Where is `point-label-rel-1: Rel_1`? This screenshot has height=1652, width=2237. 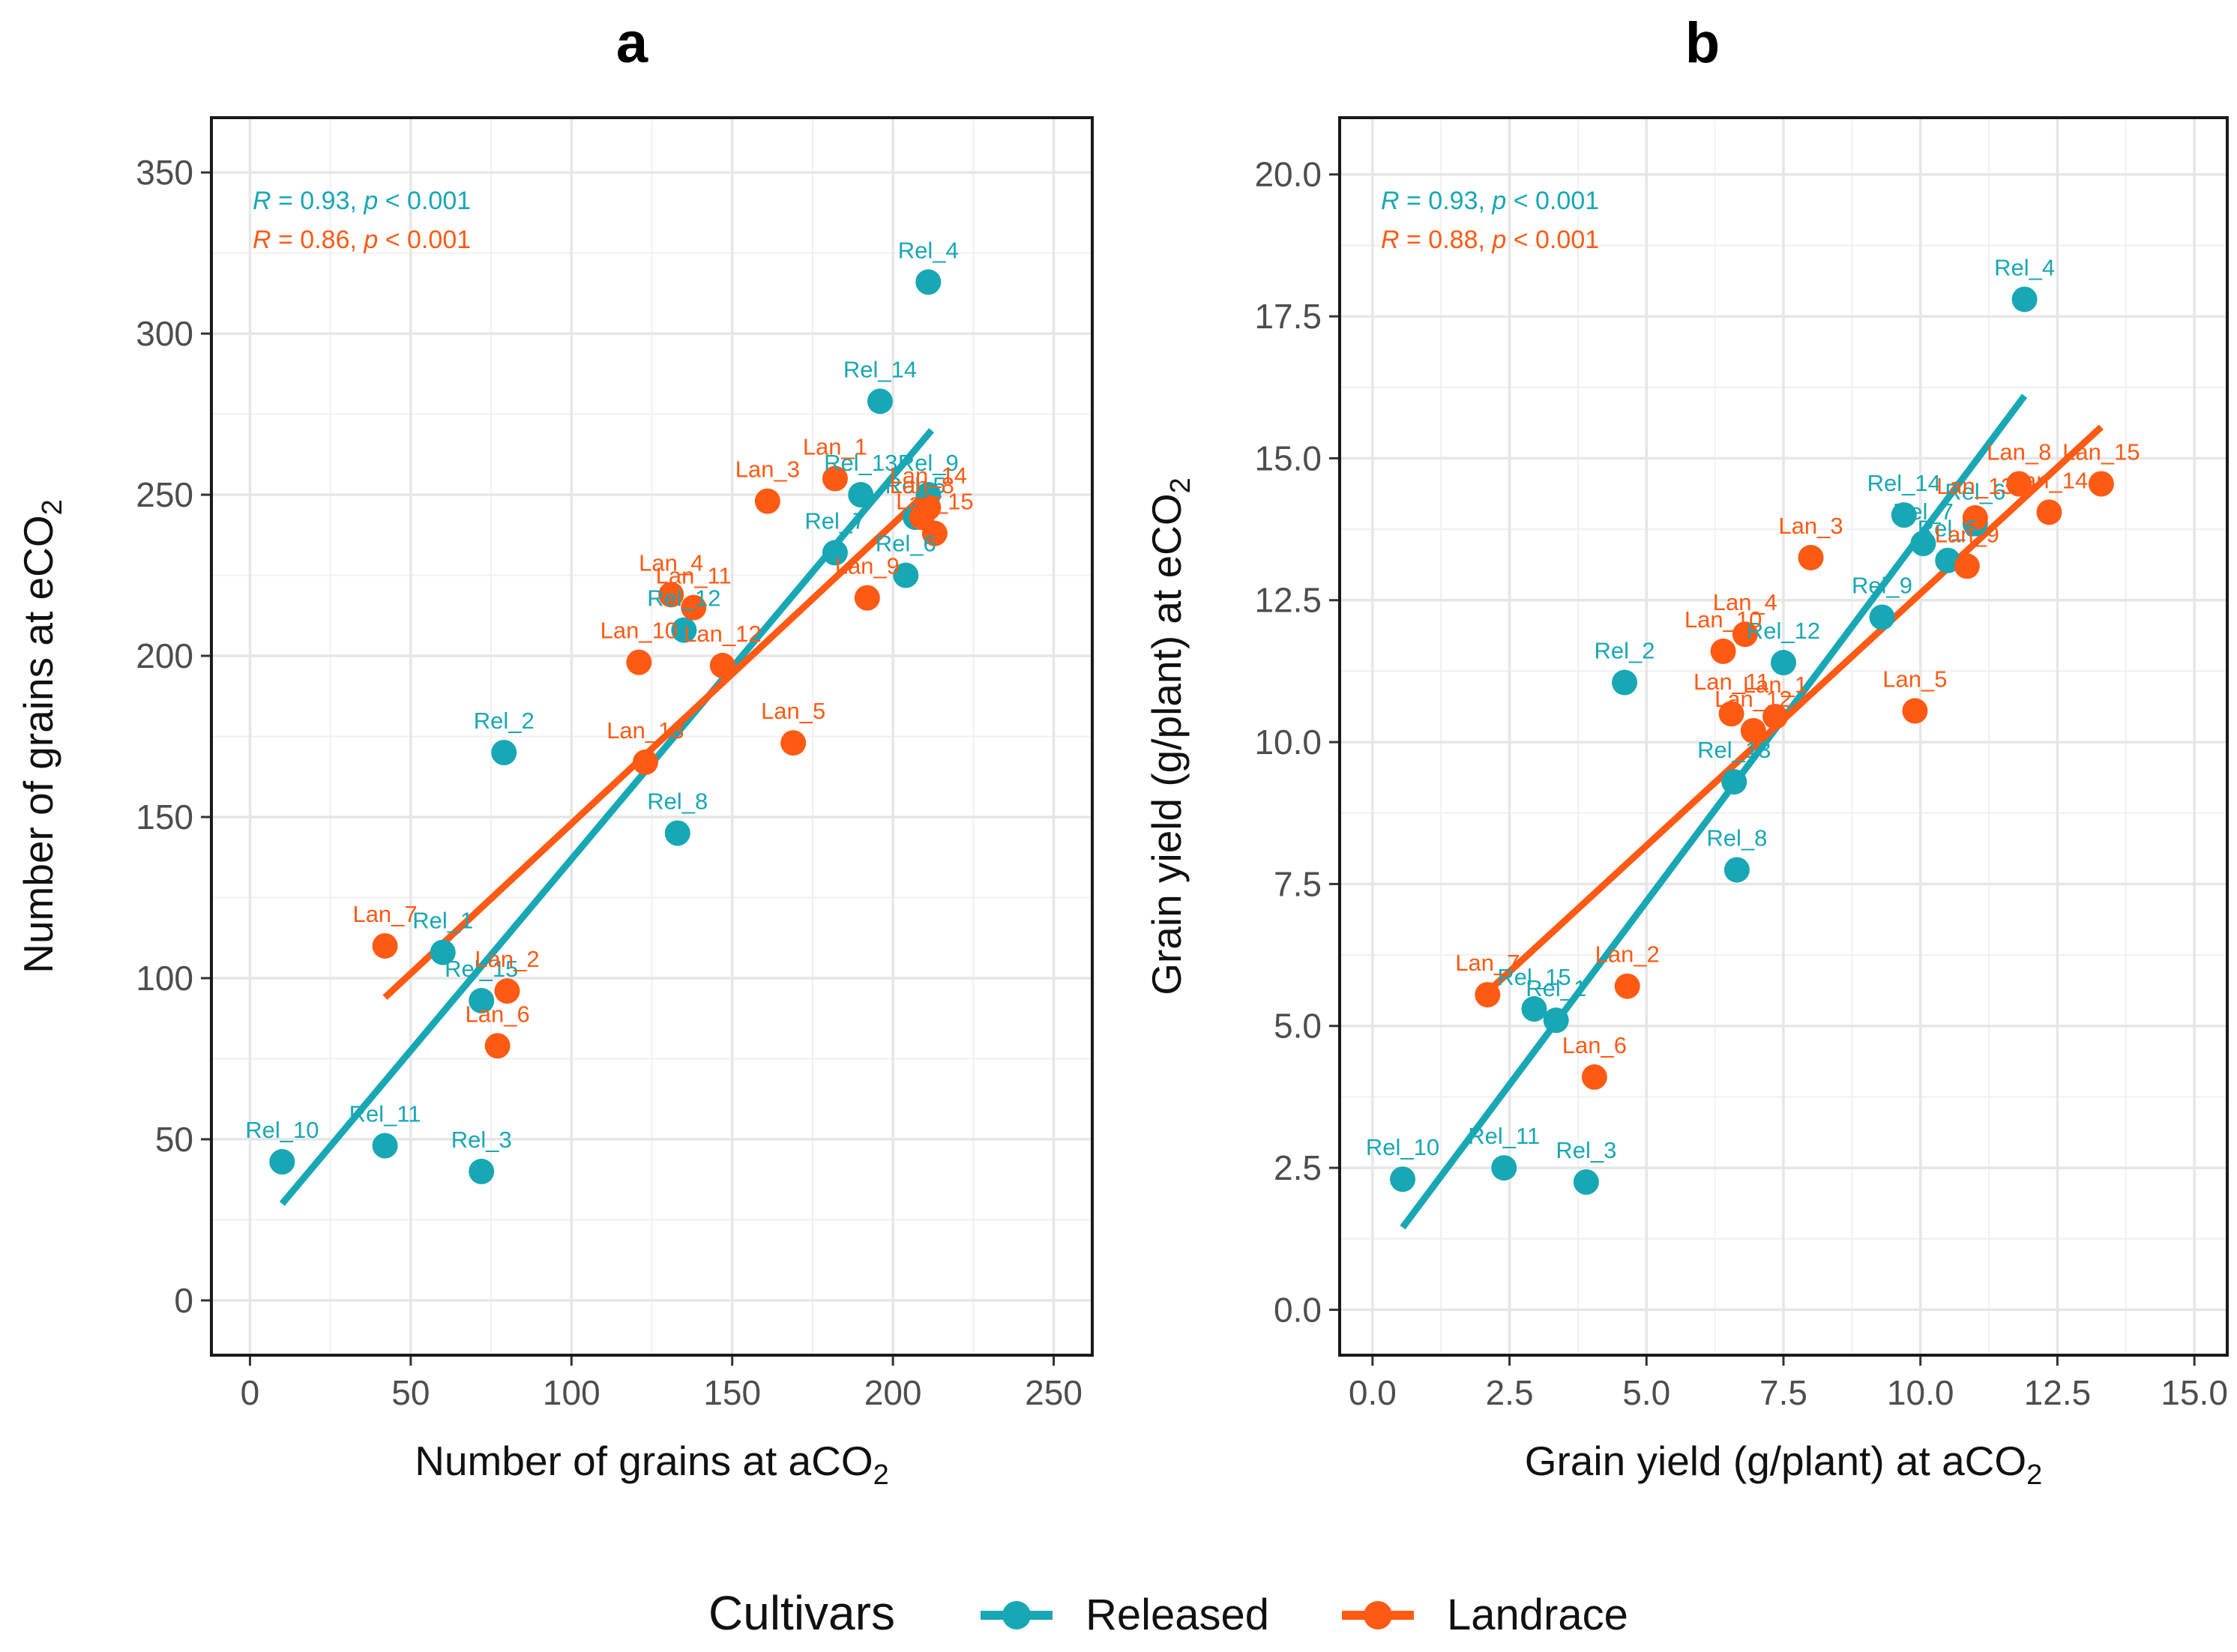
point-label-rel-1: Rel_1 is located at coordinates (442, 921).